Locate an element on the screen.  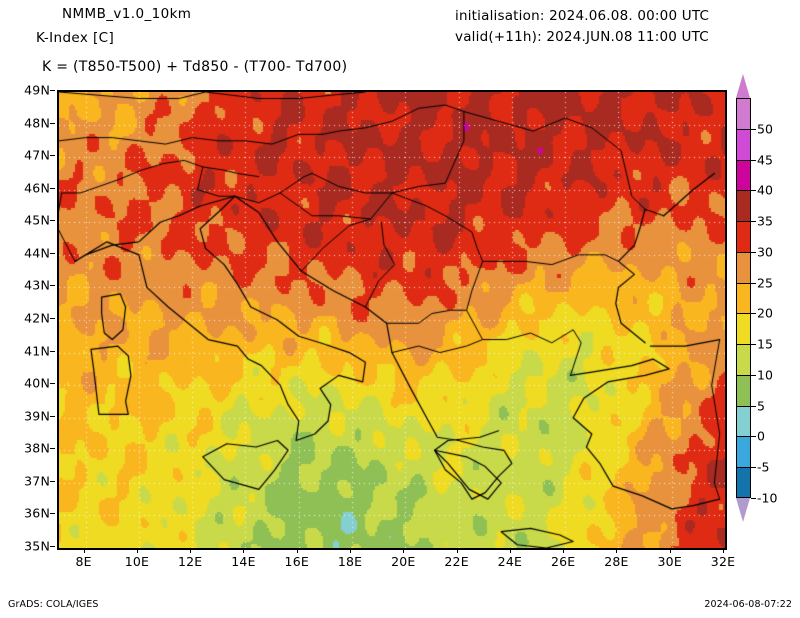
y-tick-label: 36N is located at coordinates (37, 513).